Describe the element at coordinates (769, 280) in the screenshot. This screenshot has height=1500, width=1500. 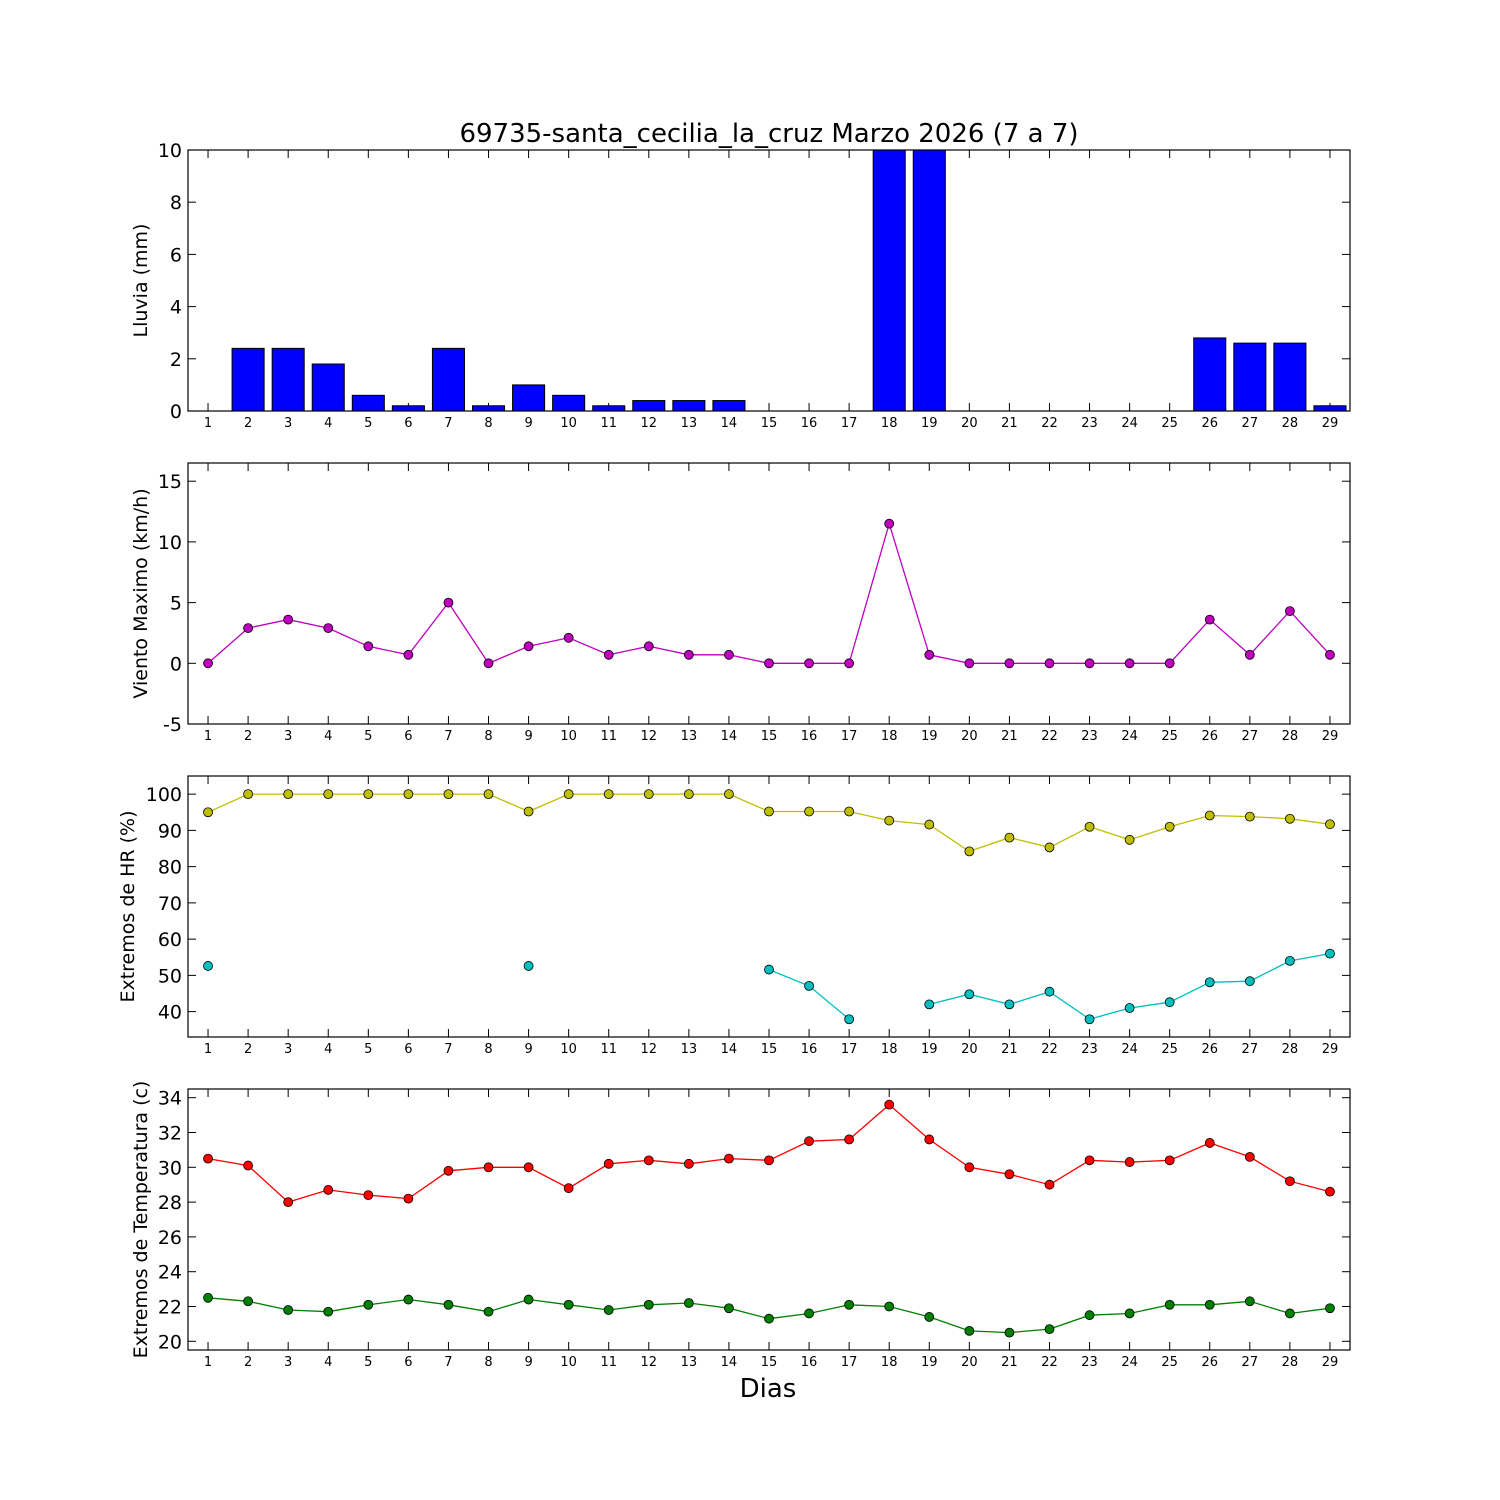
I see `axes-frame` at that location.